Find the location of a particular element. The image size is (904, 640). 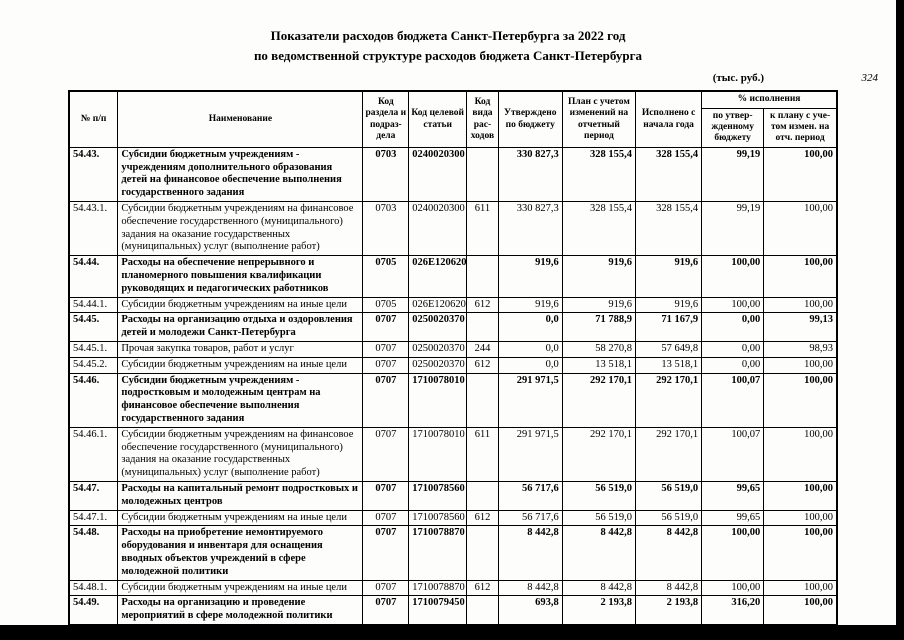

cell-executed: 71 167,9 is located at coordinates (669, 327).